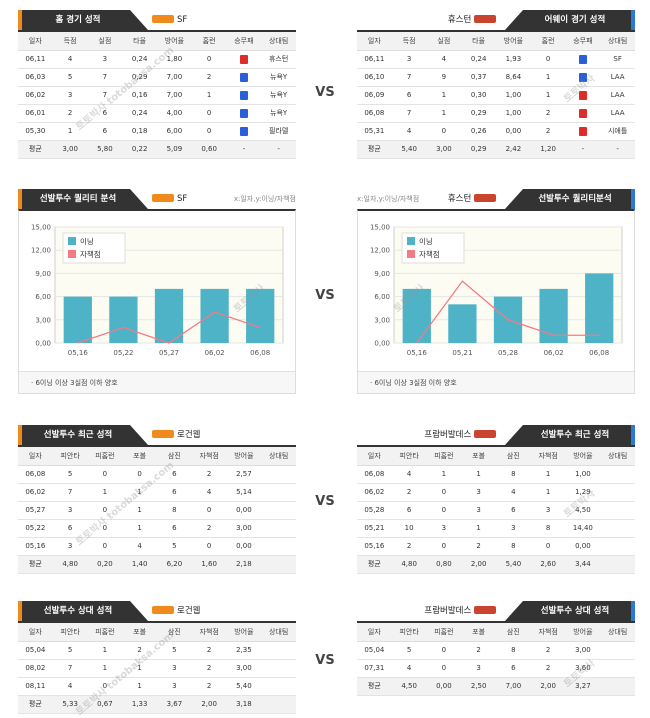 This screenshot has height=718, width=650. What do you see at coordinates (174, 564) in the screenshot?
I see `table-cell: 6,20` at bounding box center [174, 564].